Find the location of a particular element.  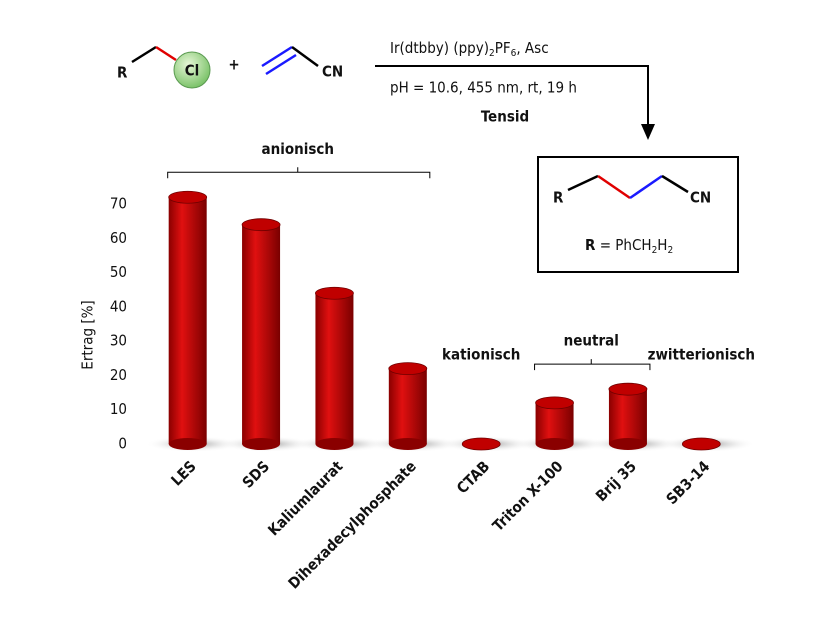

conditions-catalyst: Ir(dtbby) (ppy)2PF6, Asc is located at coordinates (469, 49).